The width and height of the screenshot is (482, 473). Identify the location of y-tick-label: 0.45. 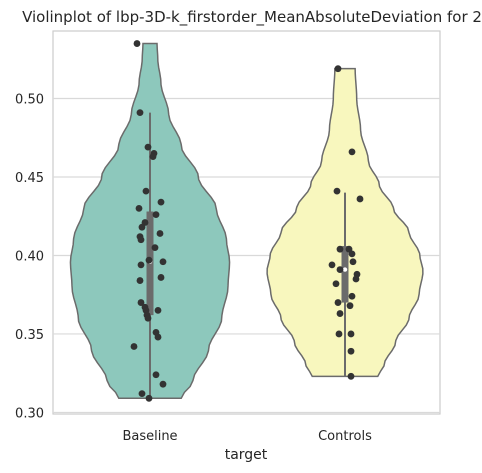
(29, 178).